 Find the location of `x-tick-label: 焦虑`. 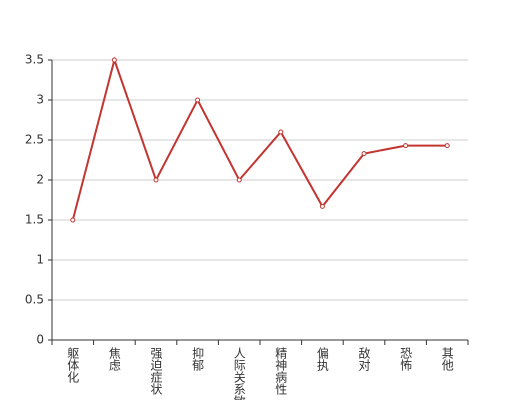

x-tick-label: 焦虑 is located at coordinates (114, 359).